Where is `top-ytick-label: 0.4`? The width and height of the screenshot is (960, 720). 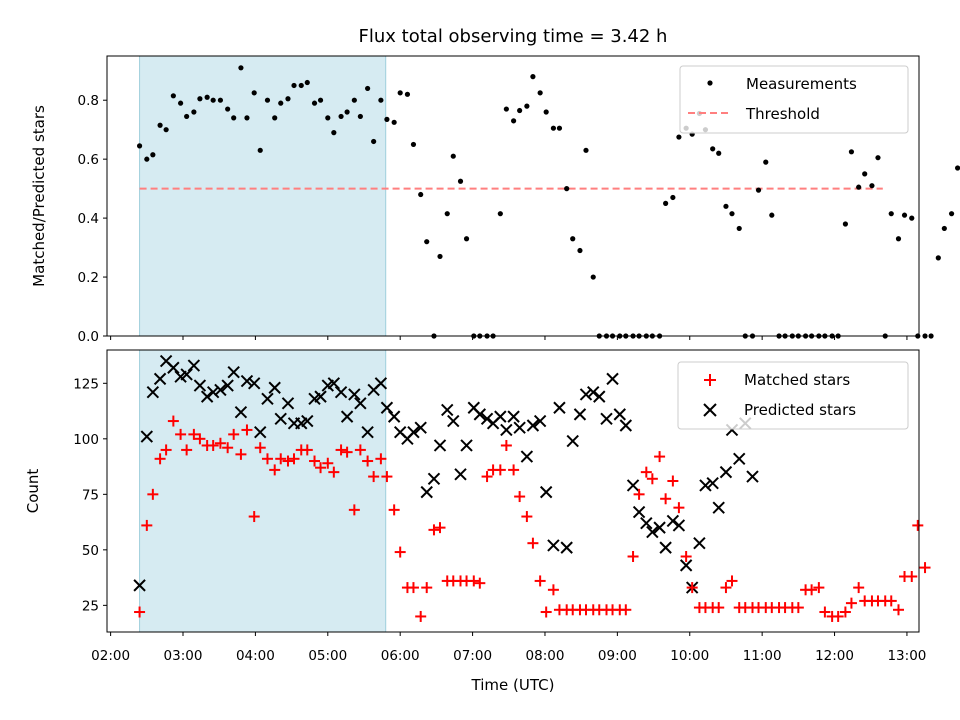
top-ytick-label: 0.4 is located at coordinates (88, 219).